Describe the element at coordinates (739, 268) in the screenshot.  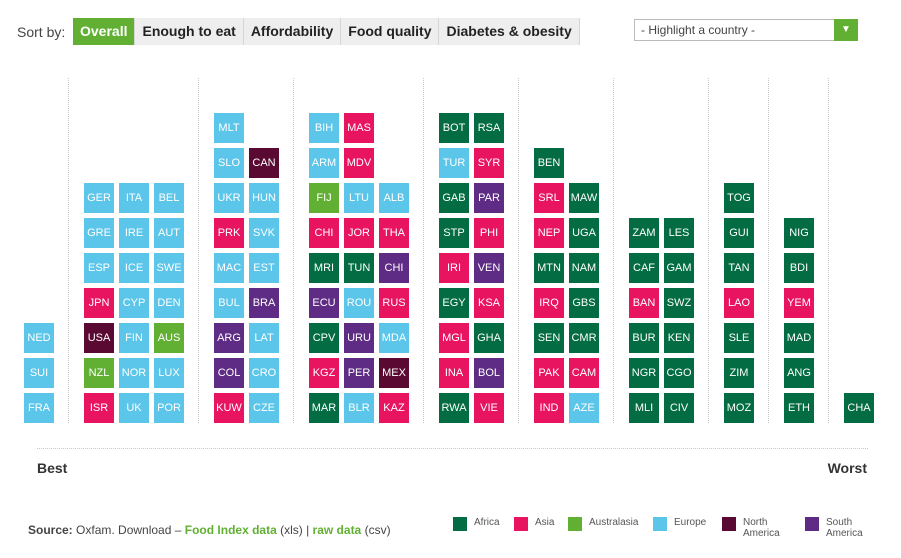
I see `country-cell-tan: TAN` at that location.